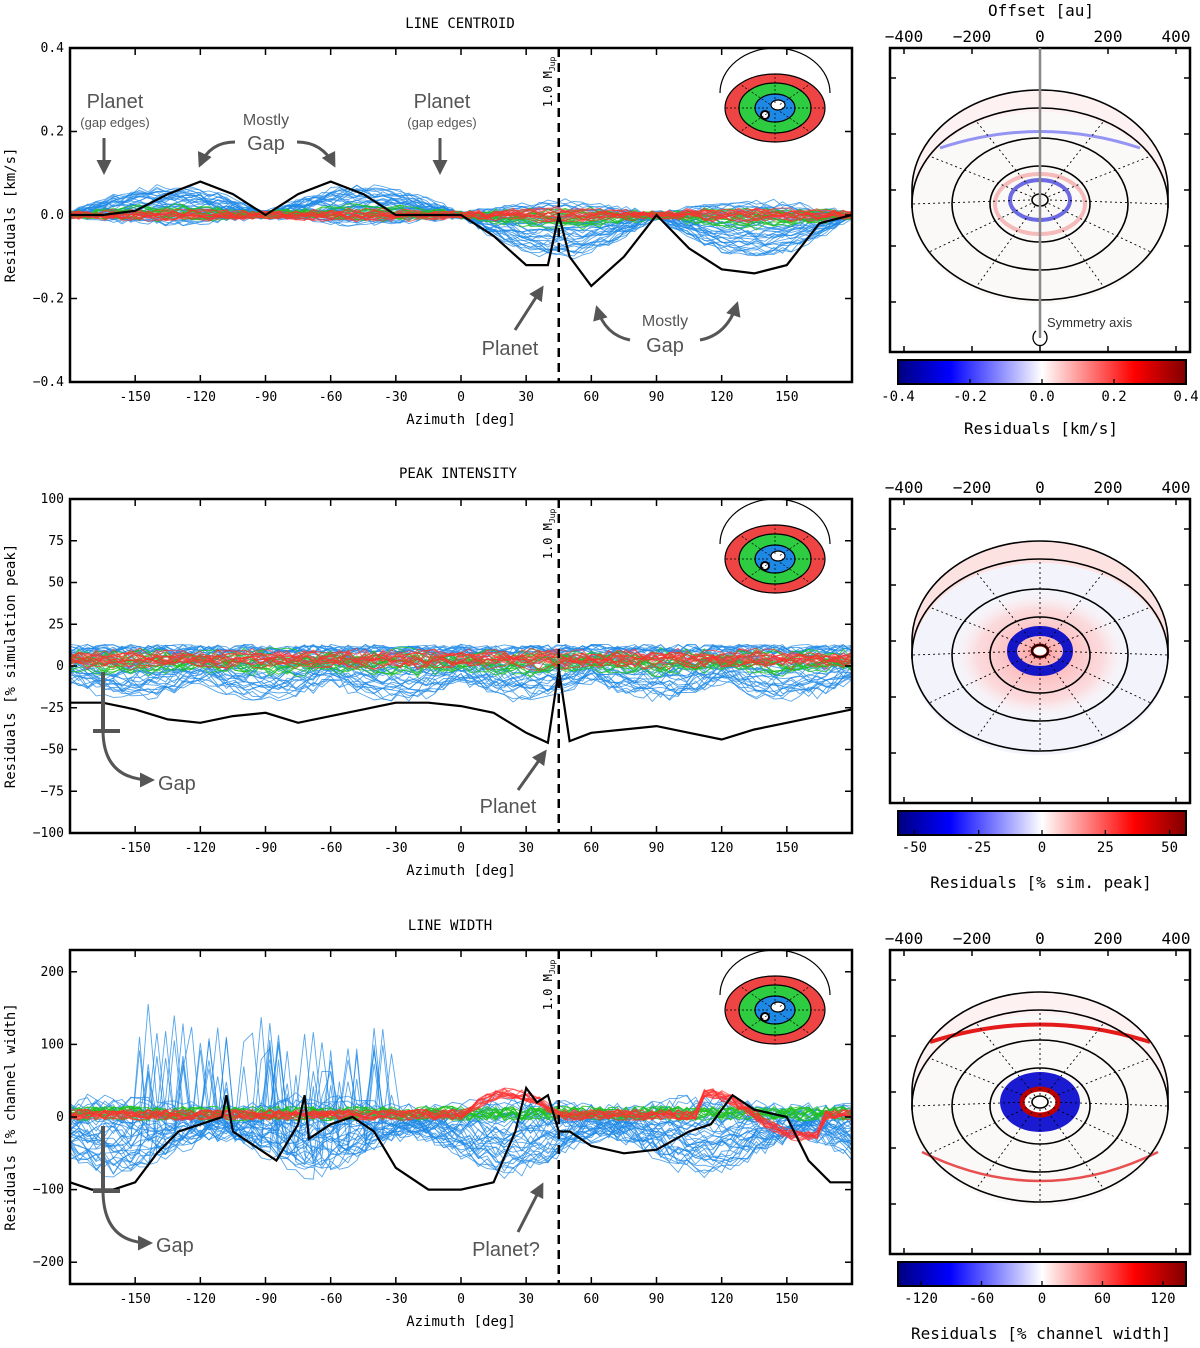 This screenshot has width=1200, height=1348. What do you see at coordinates (921, 1299) in the screenshot?
I see `colorbar-tick-label: -120` at bounding box center [921, 1299].